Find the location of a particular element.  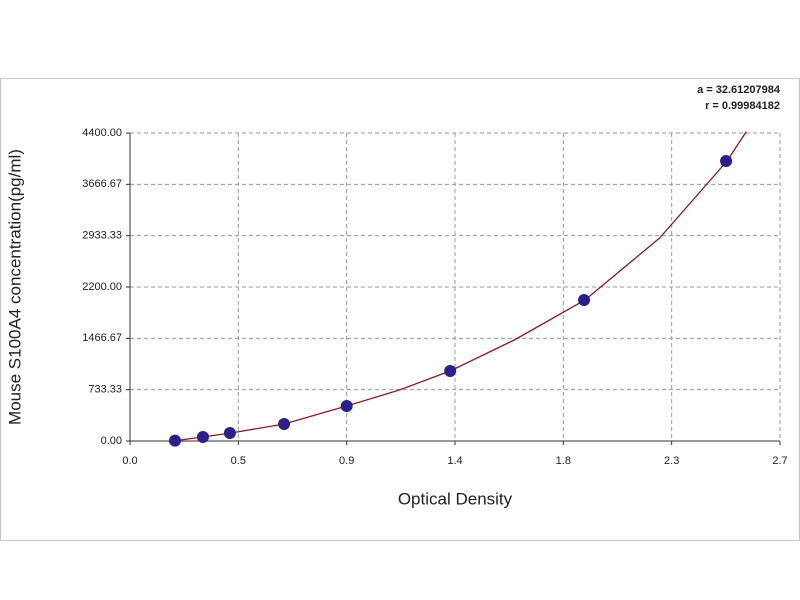

x-tick-label: 1.4 is located at coordinates (454, 461).